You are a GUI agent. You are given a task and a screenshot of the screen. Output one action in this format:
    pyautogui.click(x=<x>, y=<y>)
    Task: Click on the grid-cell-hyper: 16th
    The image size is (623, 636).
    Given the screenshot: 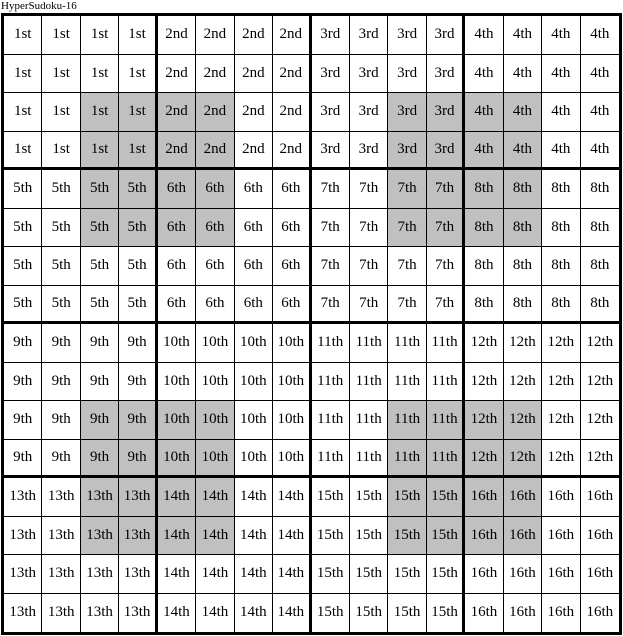 What is the action you would take?
    pyautogui.click(x=523, y=497)
    